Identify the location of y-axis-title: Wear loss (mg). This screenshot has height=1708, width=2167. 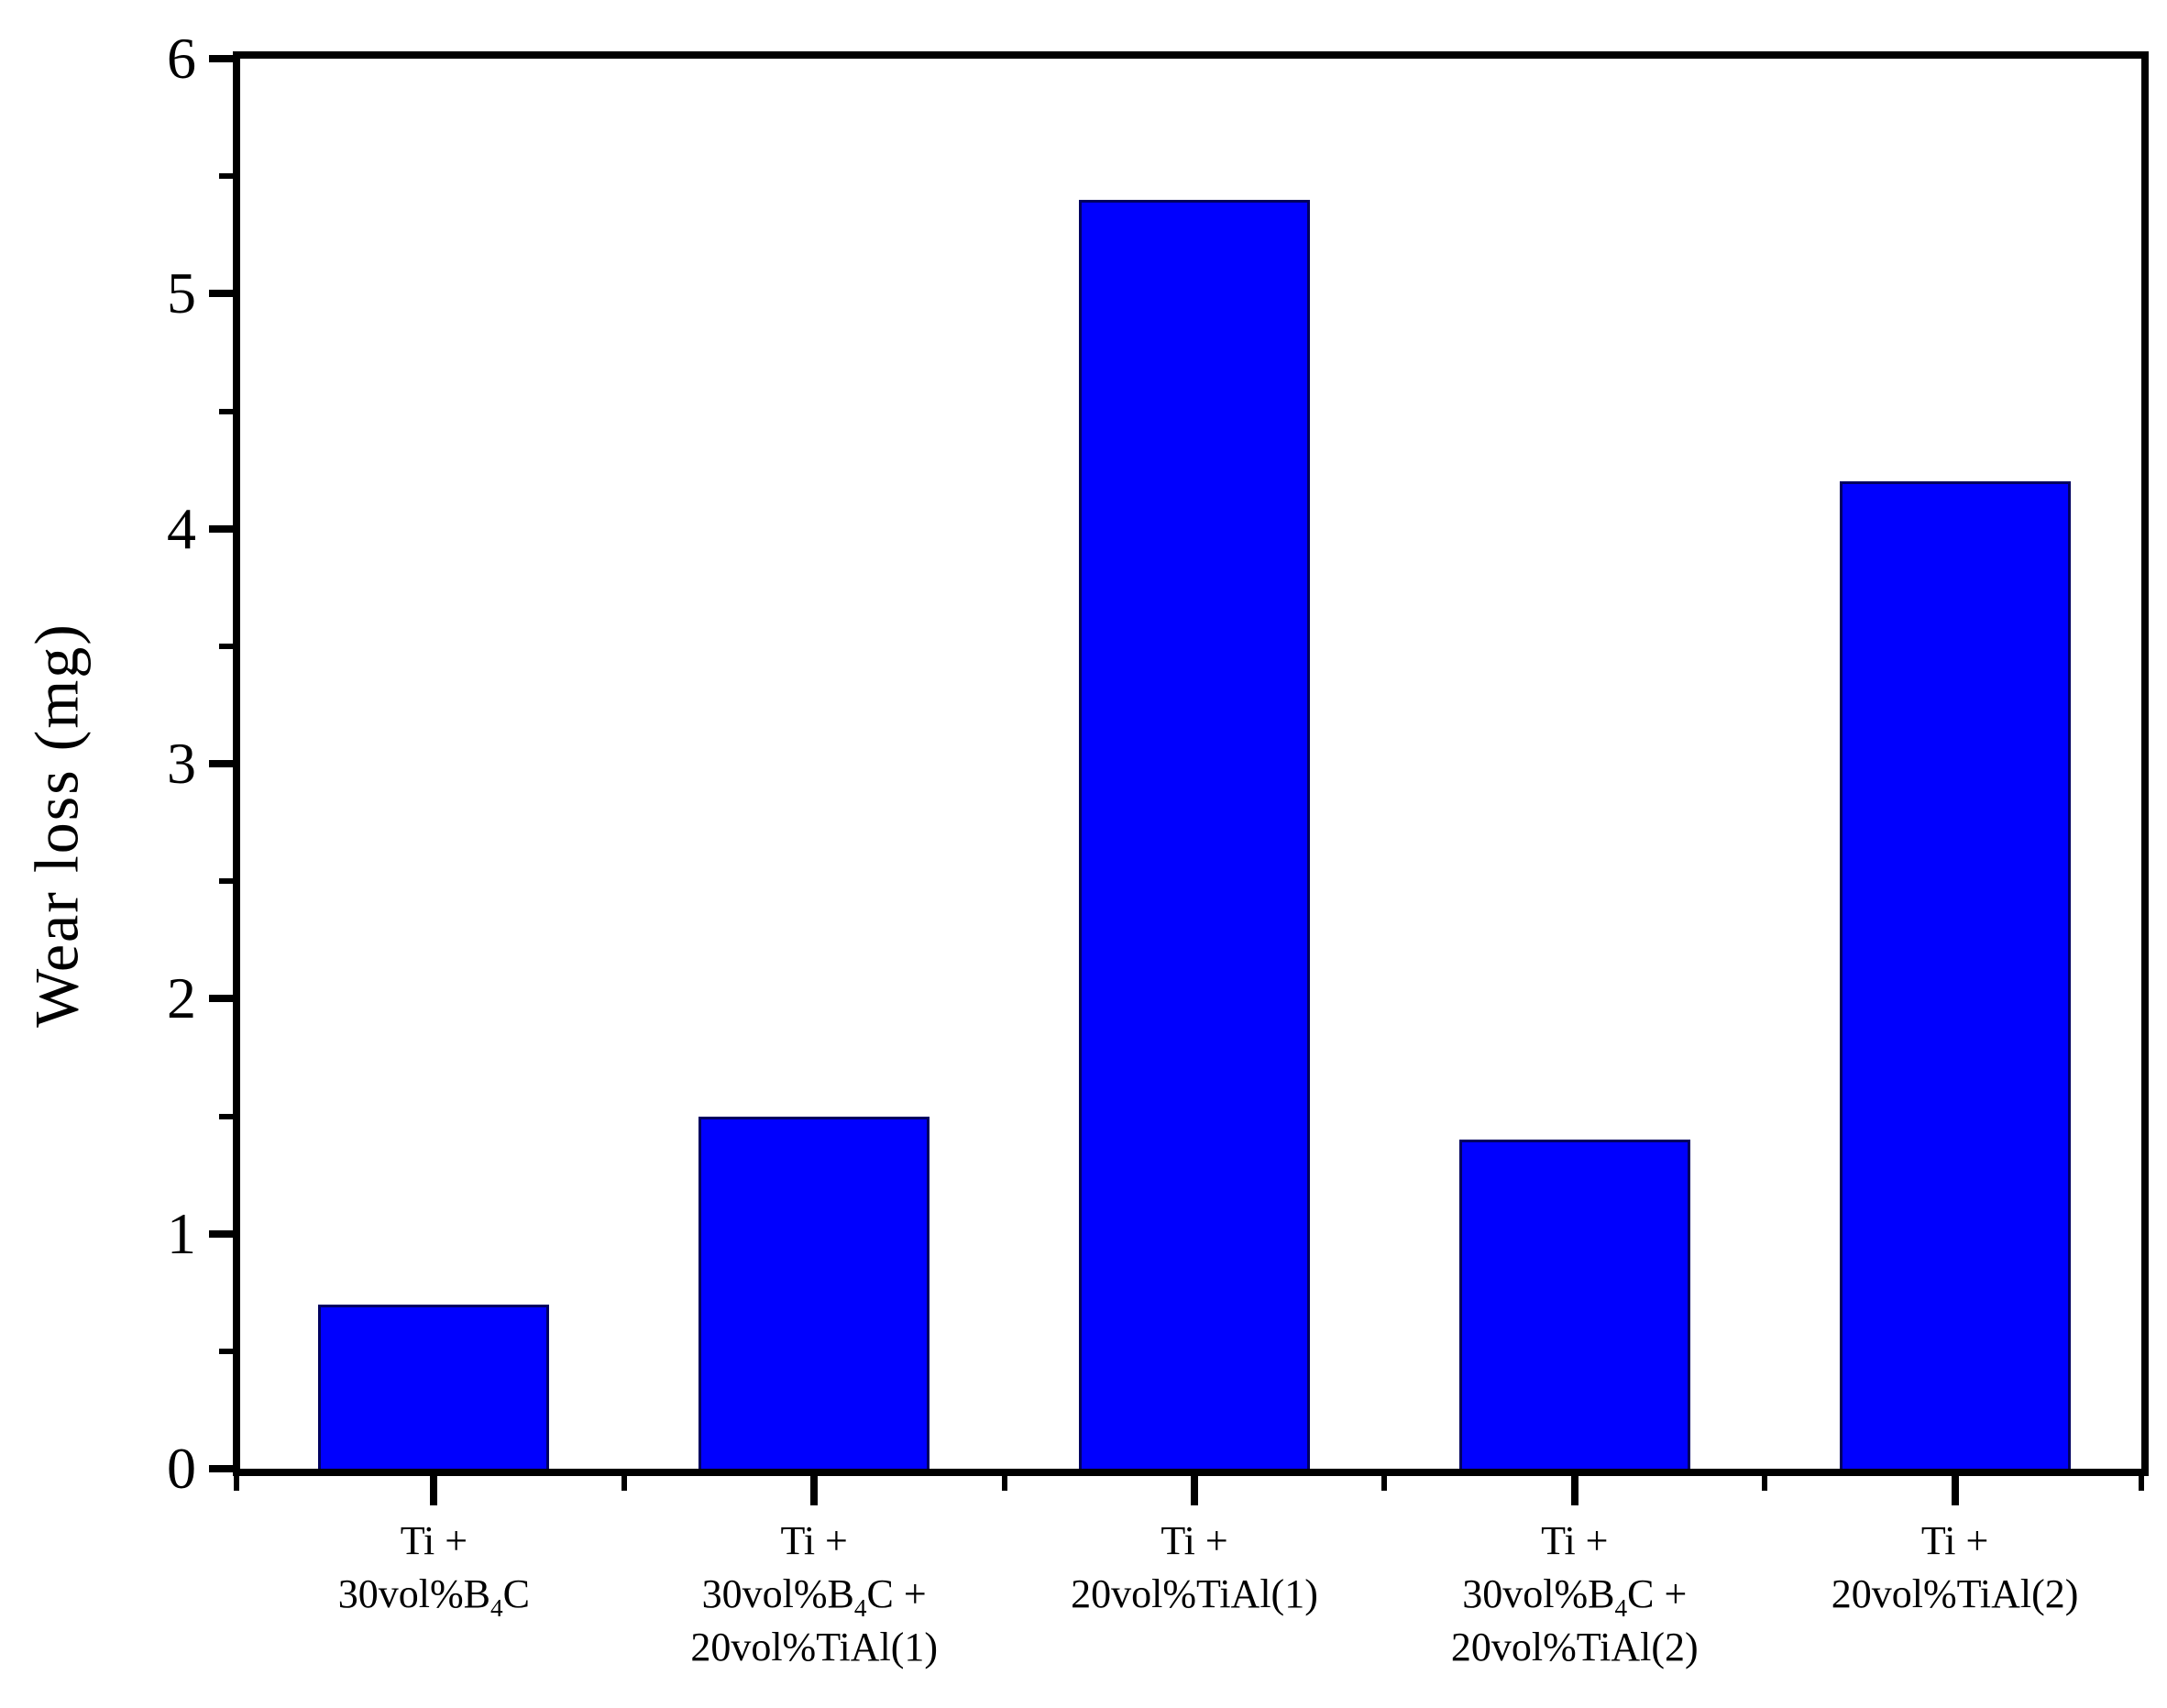
(56, 825).